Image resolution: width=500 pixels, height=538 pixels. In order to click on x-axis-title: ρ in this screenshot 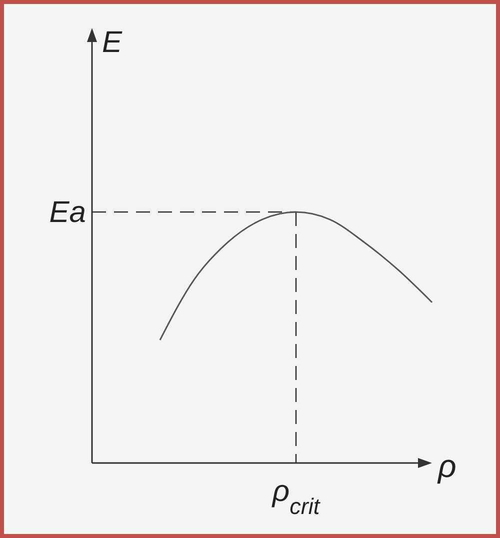, I will do `click(446, 466)`.